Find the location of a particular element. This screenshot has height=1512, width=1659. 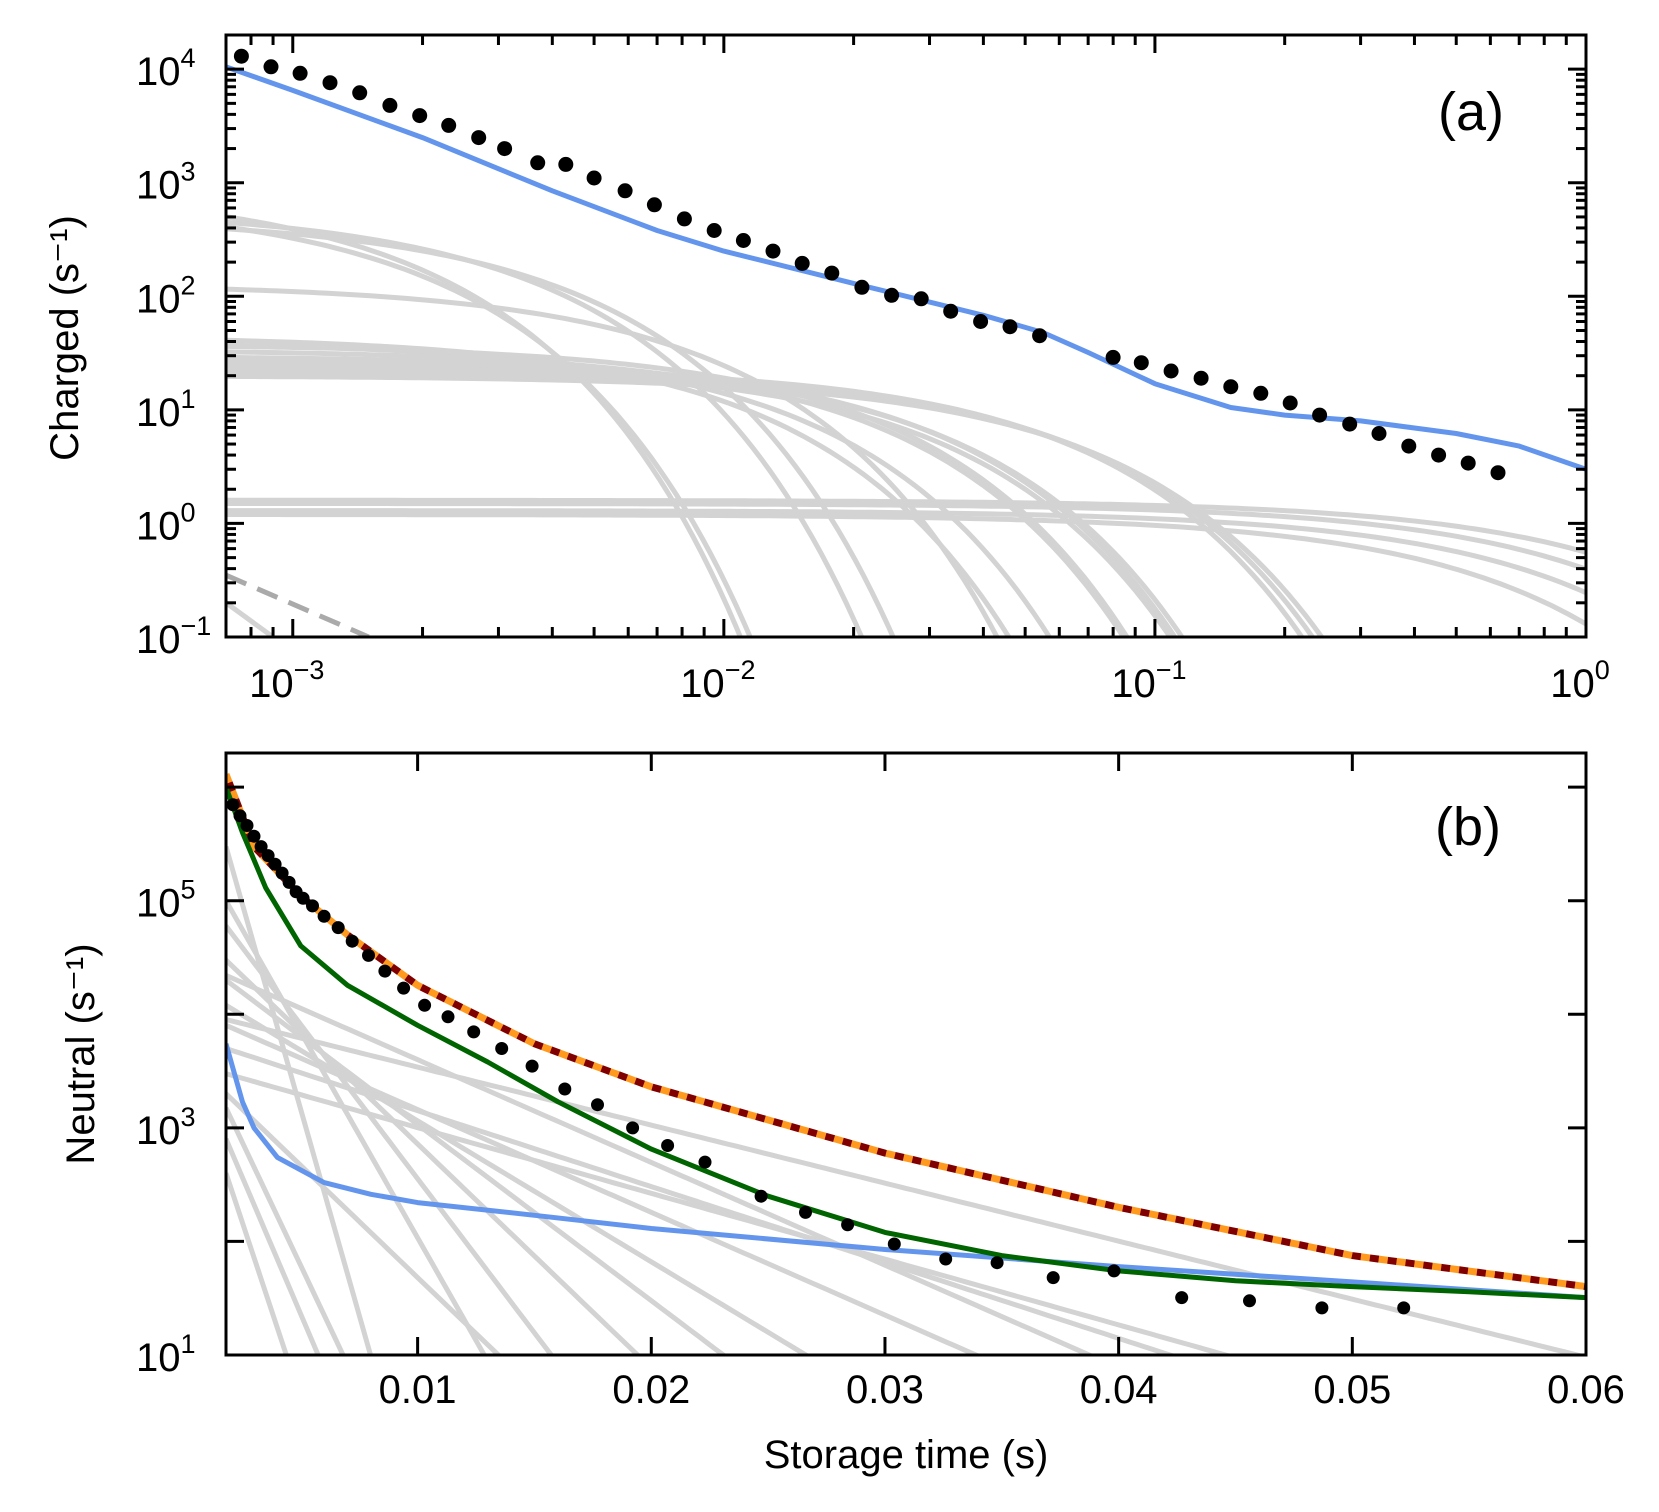

panel-a-y-tick-label: 10⁴ is located at coordinates (166, 68).